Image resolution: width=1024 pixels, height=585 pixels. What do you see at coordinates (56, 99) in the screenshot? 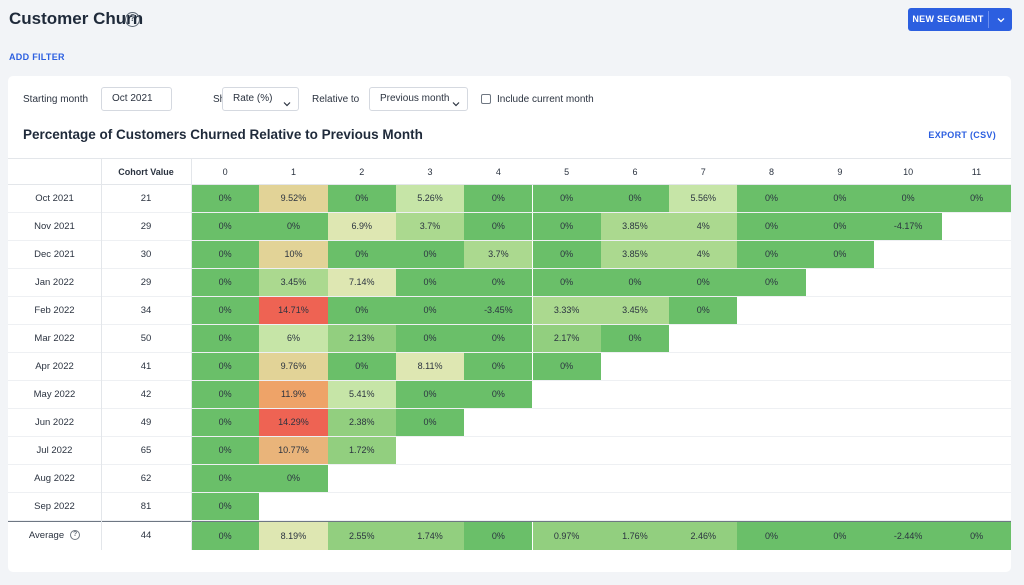
I see `starting-month-label: Starting month` at bounding box center [56, 99].